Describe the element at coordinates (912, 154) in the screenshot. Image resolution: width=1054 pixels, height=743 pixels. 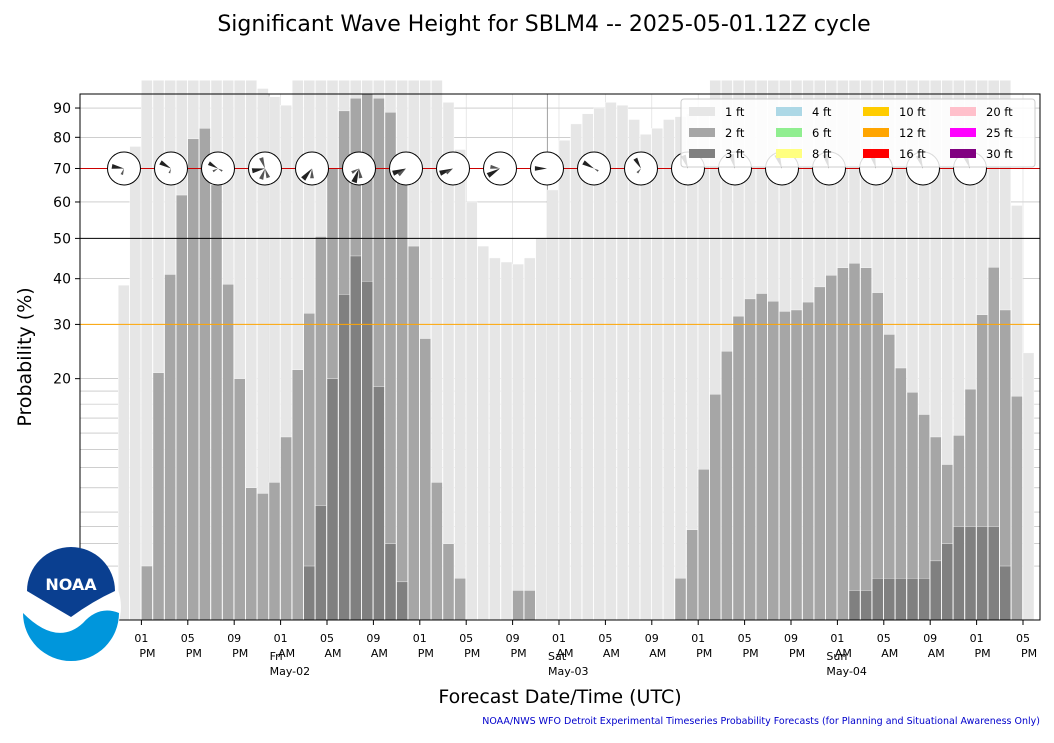
I see `legend-label: 16 ft` at that location.